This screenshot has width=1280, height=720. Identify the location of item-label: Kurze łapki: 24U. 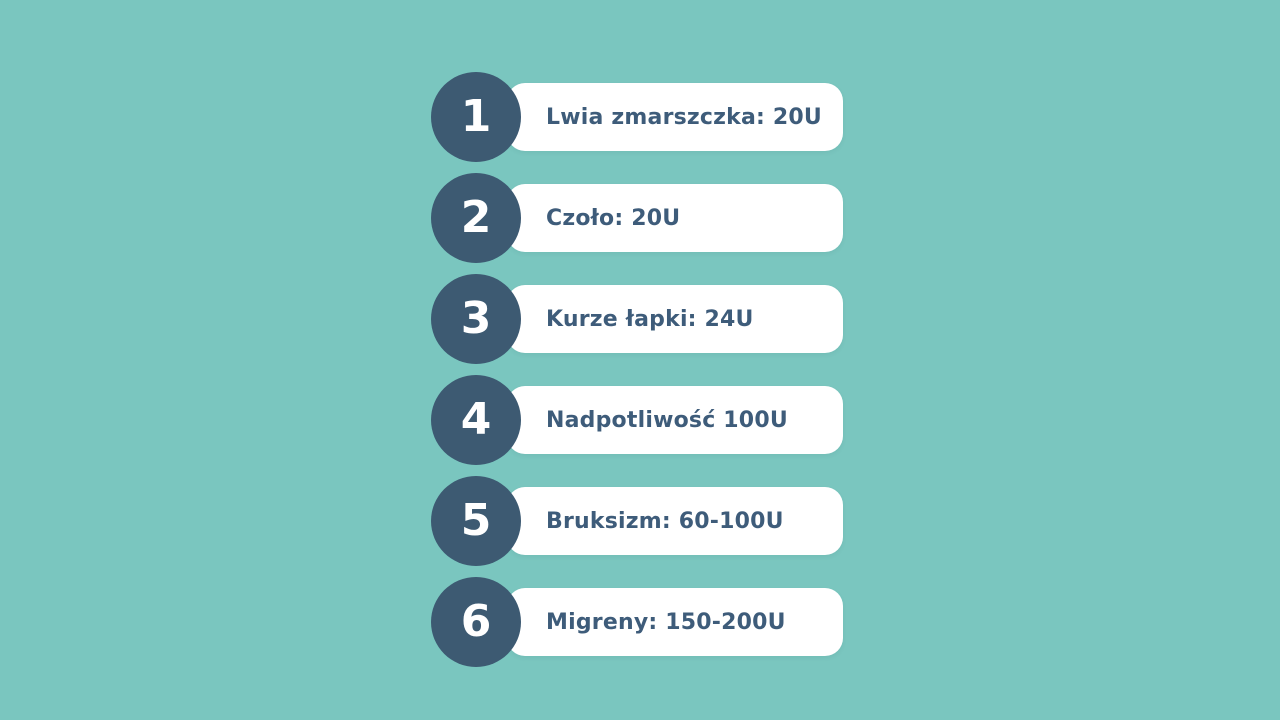
(650, 319).